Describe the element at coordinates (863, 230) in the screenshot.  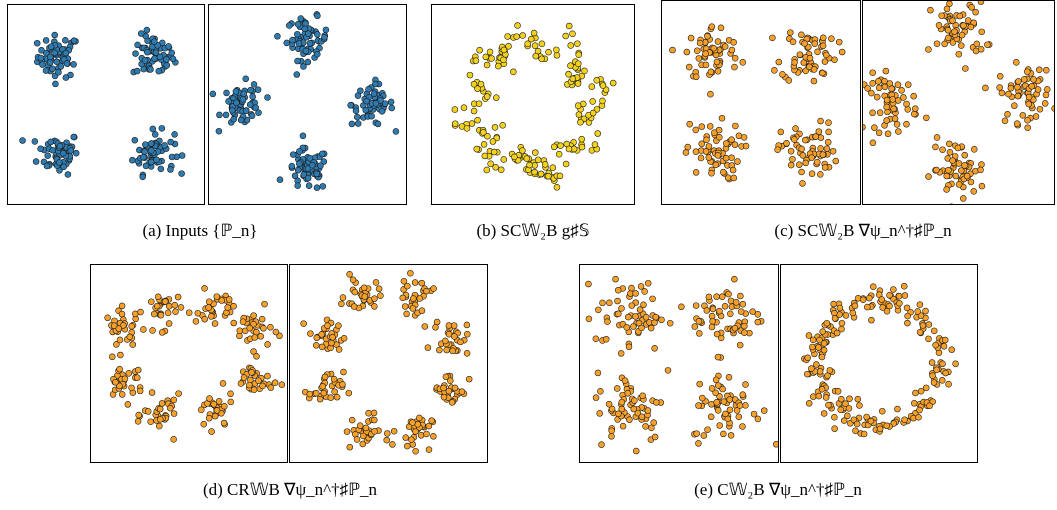
I see `caption-c: (c) SC𝕎₂B ∇ψ_n^†♯ℙ_n` at that location.